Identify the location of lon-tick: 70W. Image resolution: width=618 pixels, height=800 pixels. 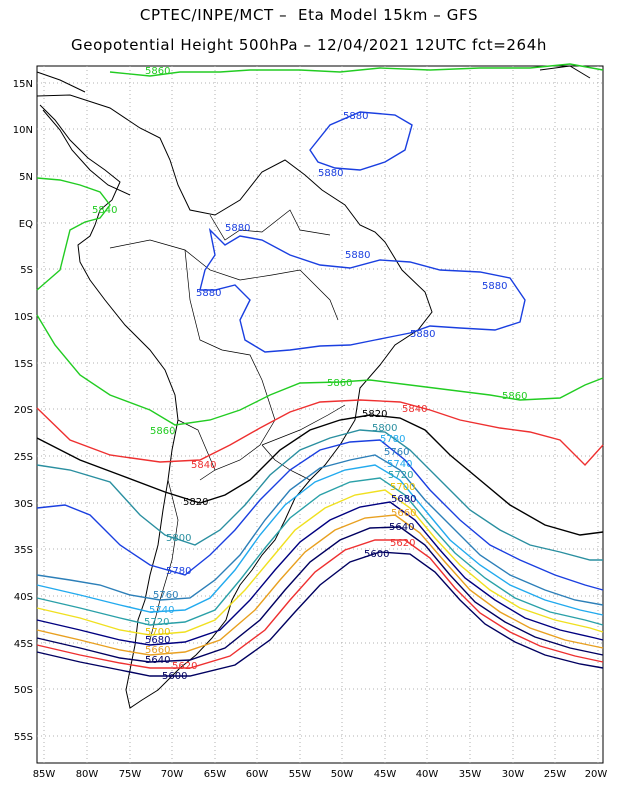
(172, 774).